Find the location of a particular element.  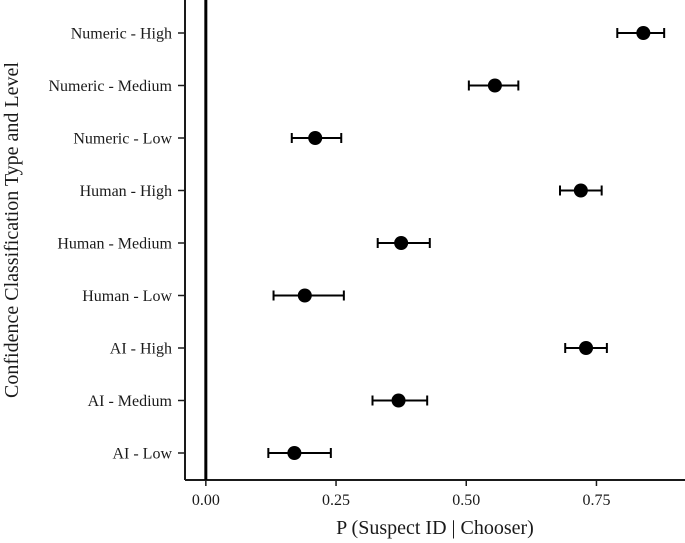

x-tick-label: 0.50 is located at coordinates (466, 500).